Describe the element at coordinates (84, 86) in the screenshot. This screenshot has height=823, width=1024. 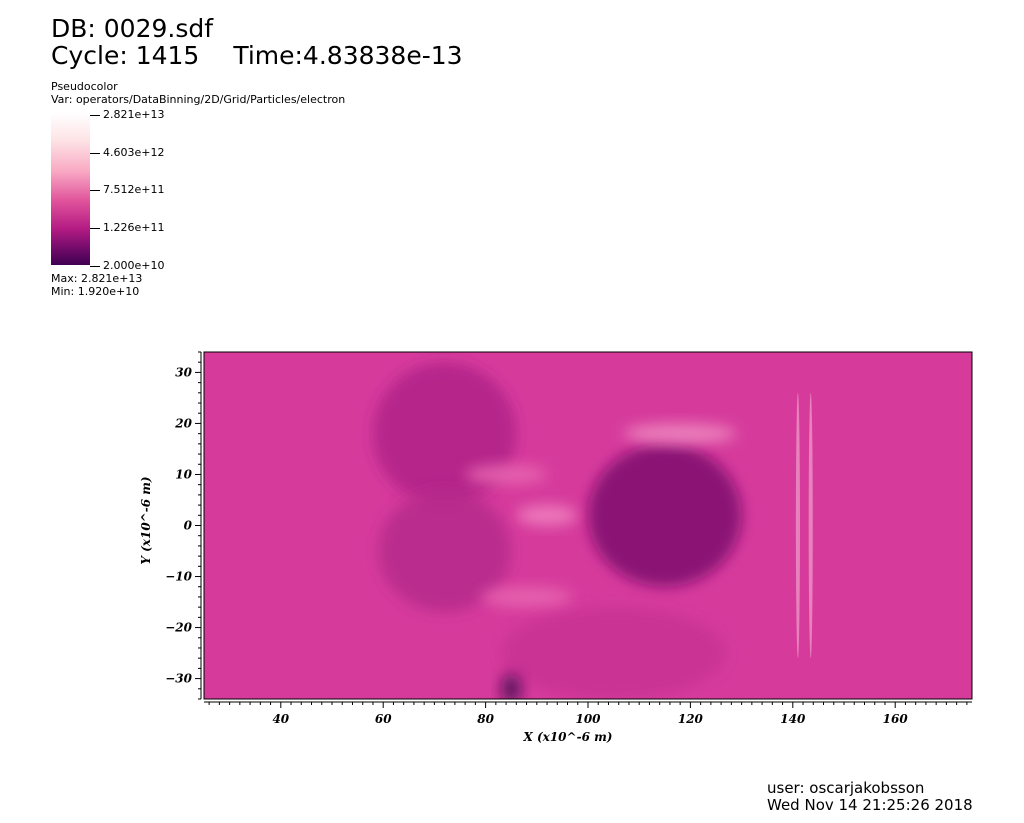
I see `legend-plot-type: Pseudocolor` at that location.